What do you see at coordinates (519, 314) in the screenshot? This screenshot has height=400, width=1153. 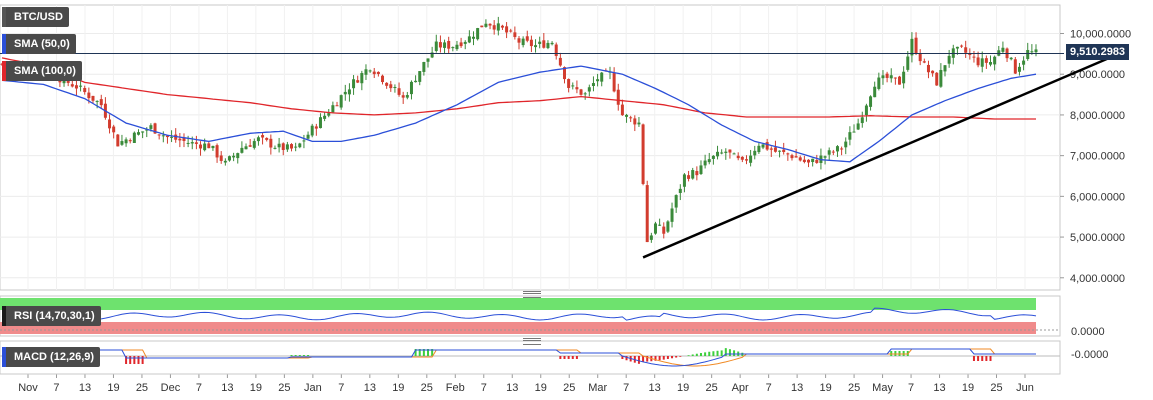 I see `rsi-line` at bounding box center [519, 314].